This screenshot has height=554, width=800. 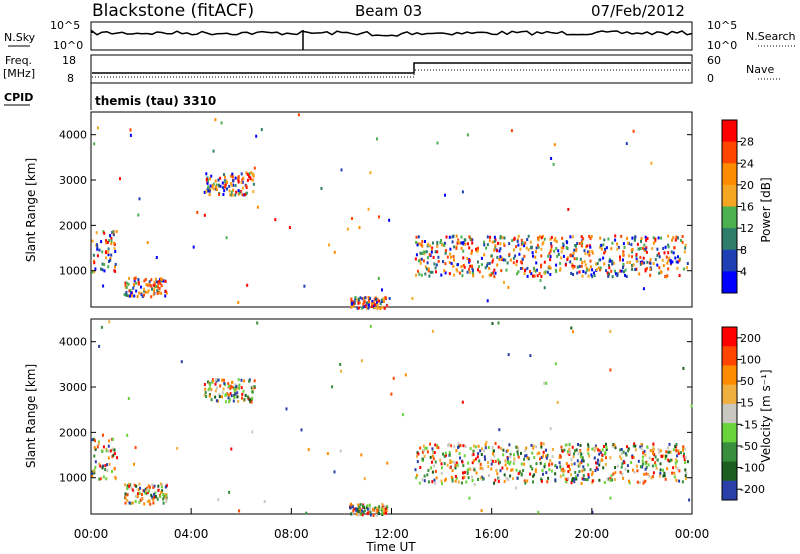 What do you see at coordinates (747, 381) in the screenshot?
I see `colorbar-tick-label: 50` at bounding box center [747, 381].